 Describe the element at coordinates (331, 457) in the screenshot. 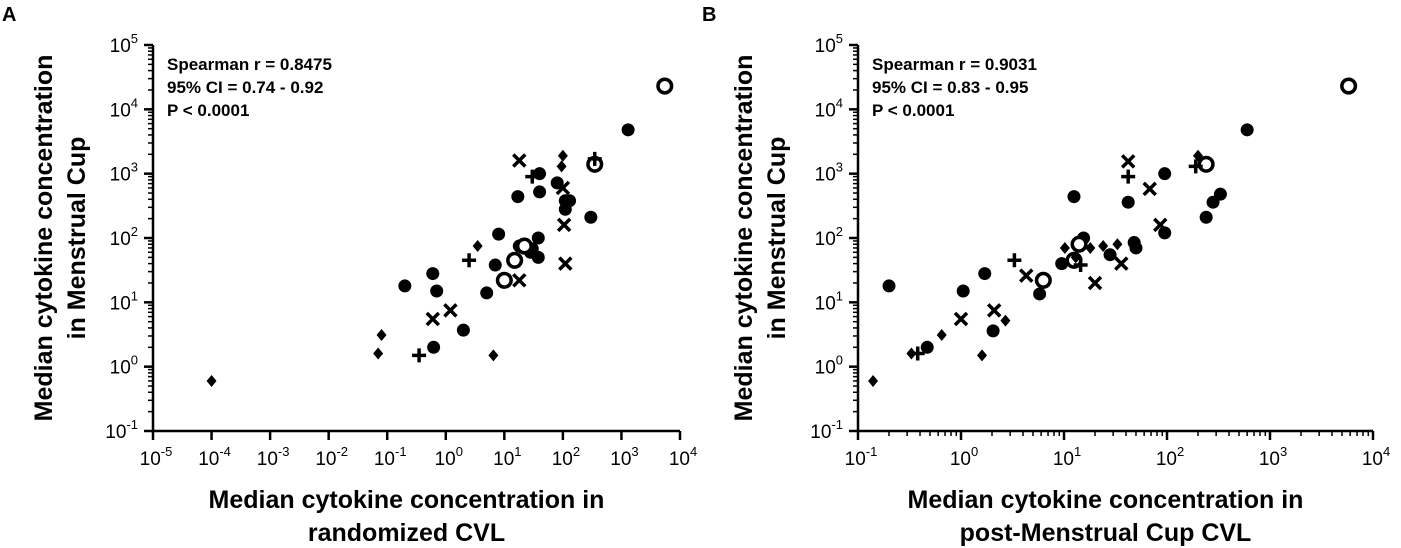

I see `x-tick-label: 10⁻²` at that location.